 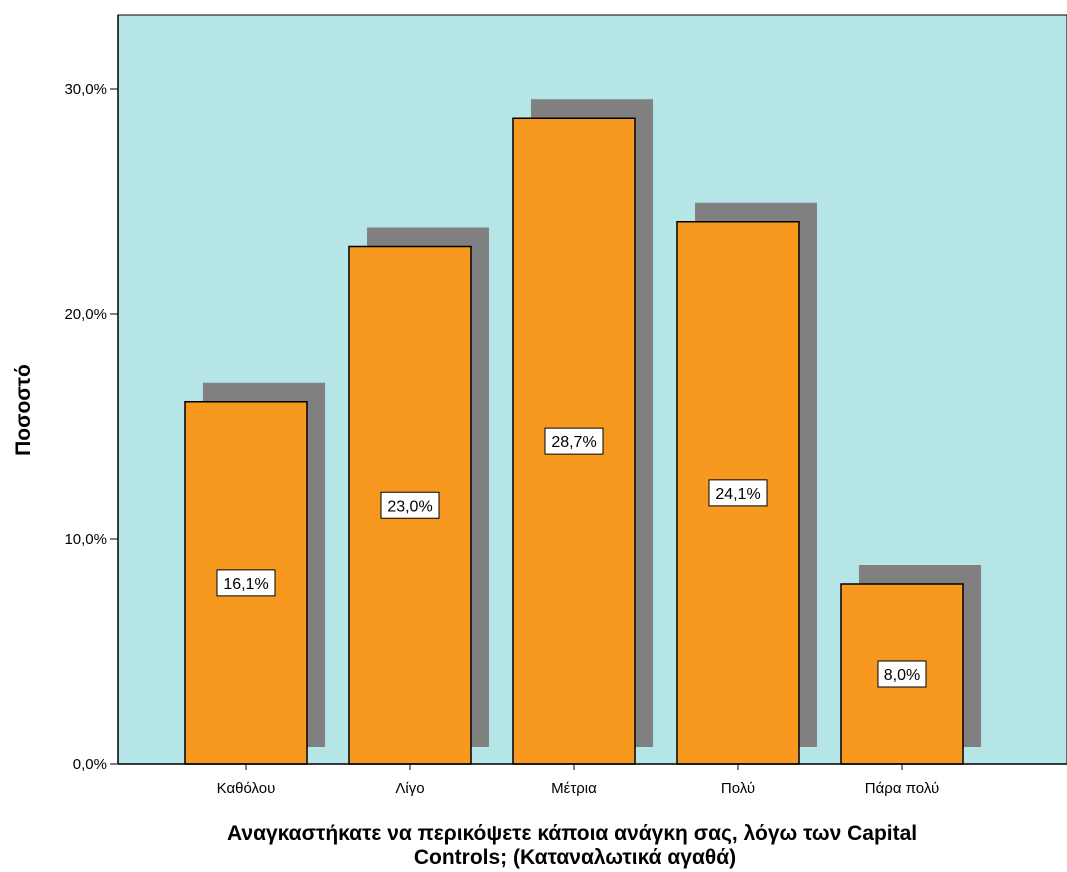 What do you see at coordinates (90, 764) in the screenshot?
I see `y-tick-label: 0,0%` at bounding box center [90, 764].